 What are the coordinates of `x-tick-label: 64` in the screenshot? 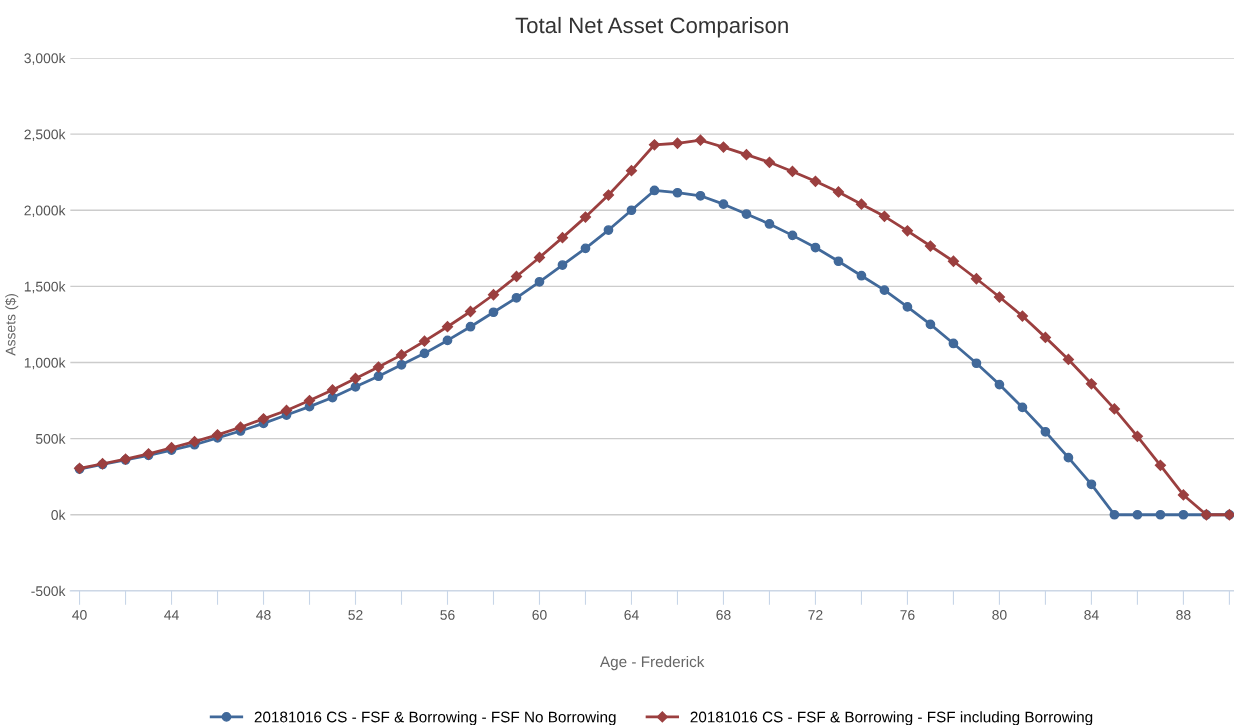 It's located at (631, 614).